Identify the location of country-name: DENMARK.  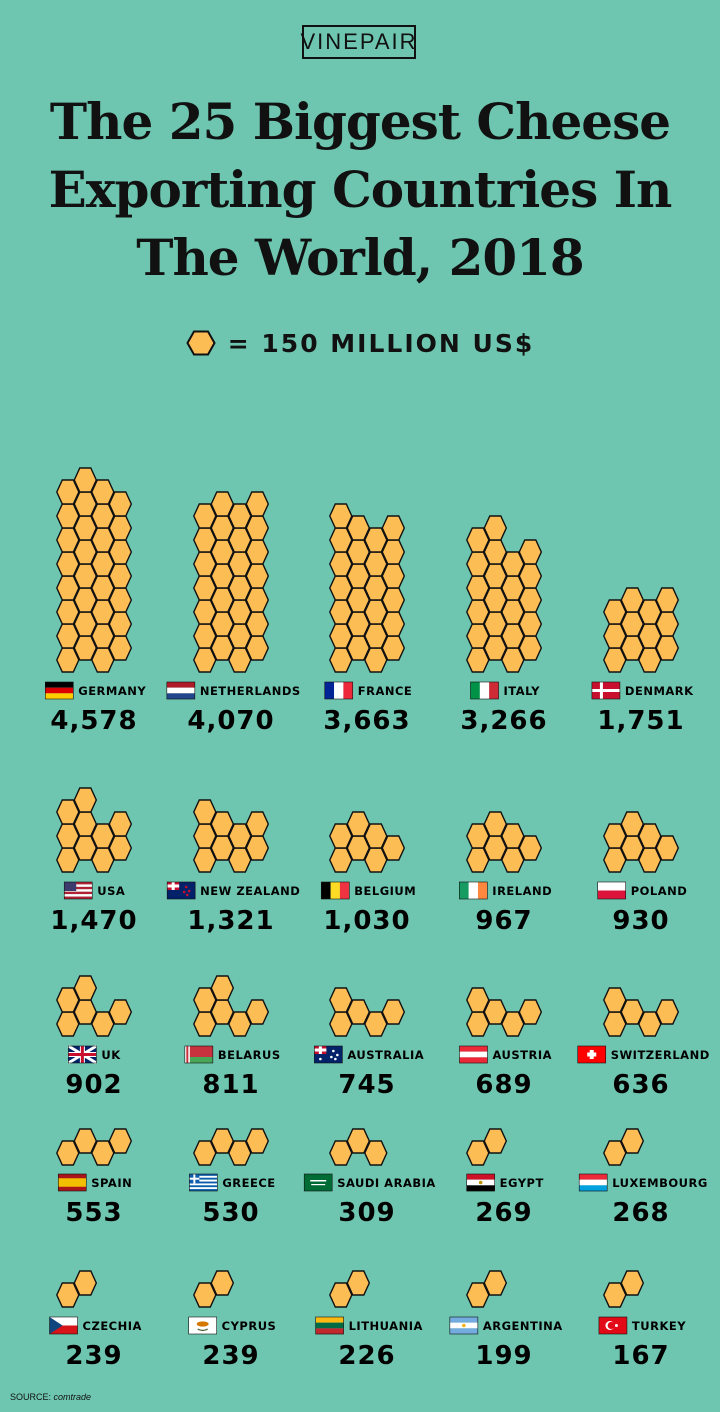
(659, 691).